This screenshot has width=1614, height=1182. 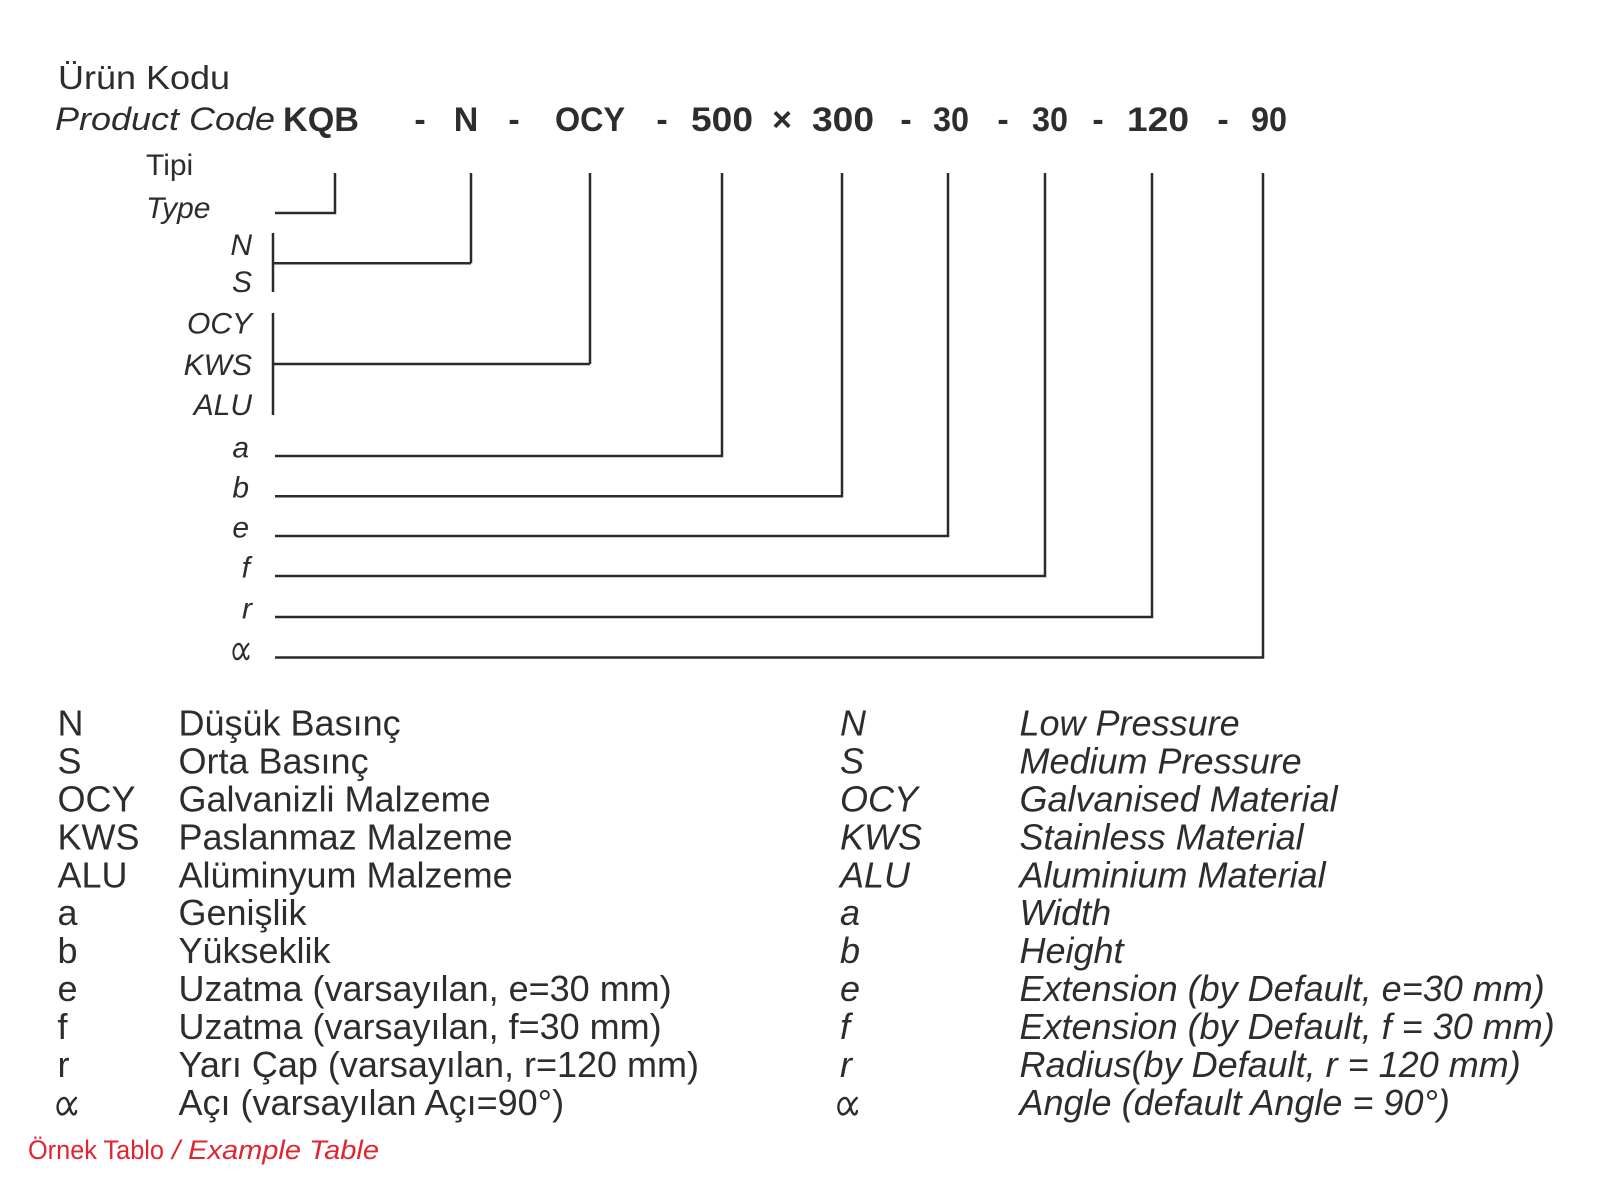 I want to click on svg-text: Uzatma (varsayılan, f=30 mm), so click(x=420, y=1026).